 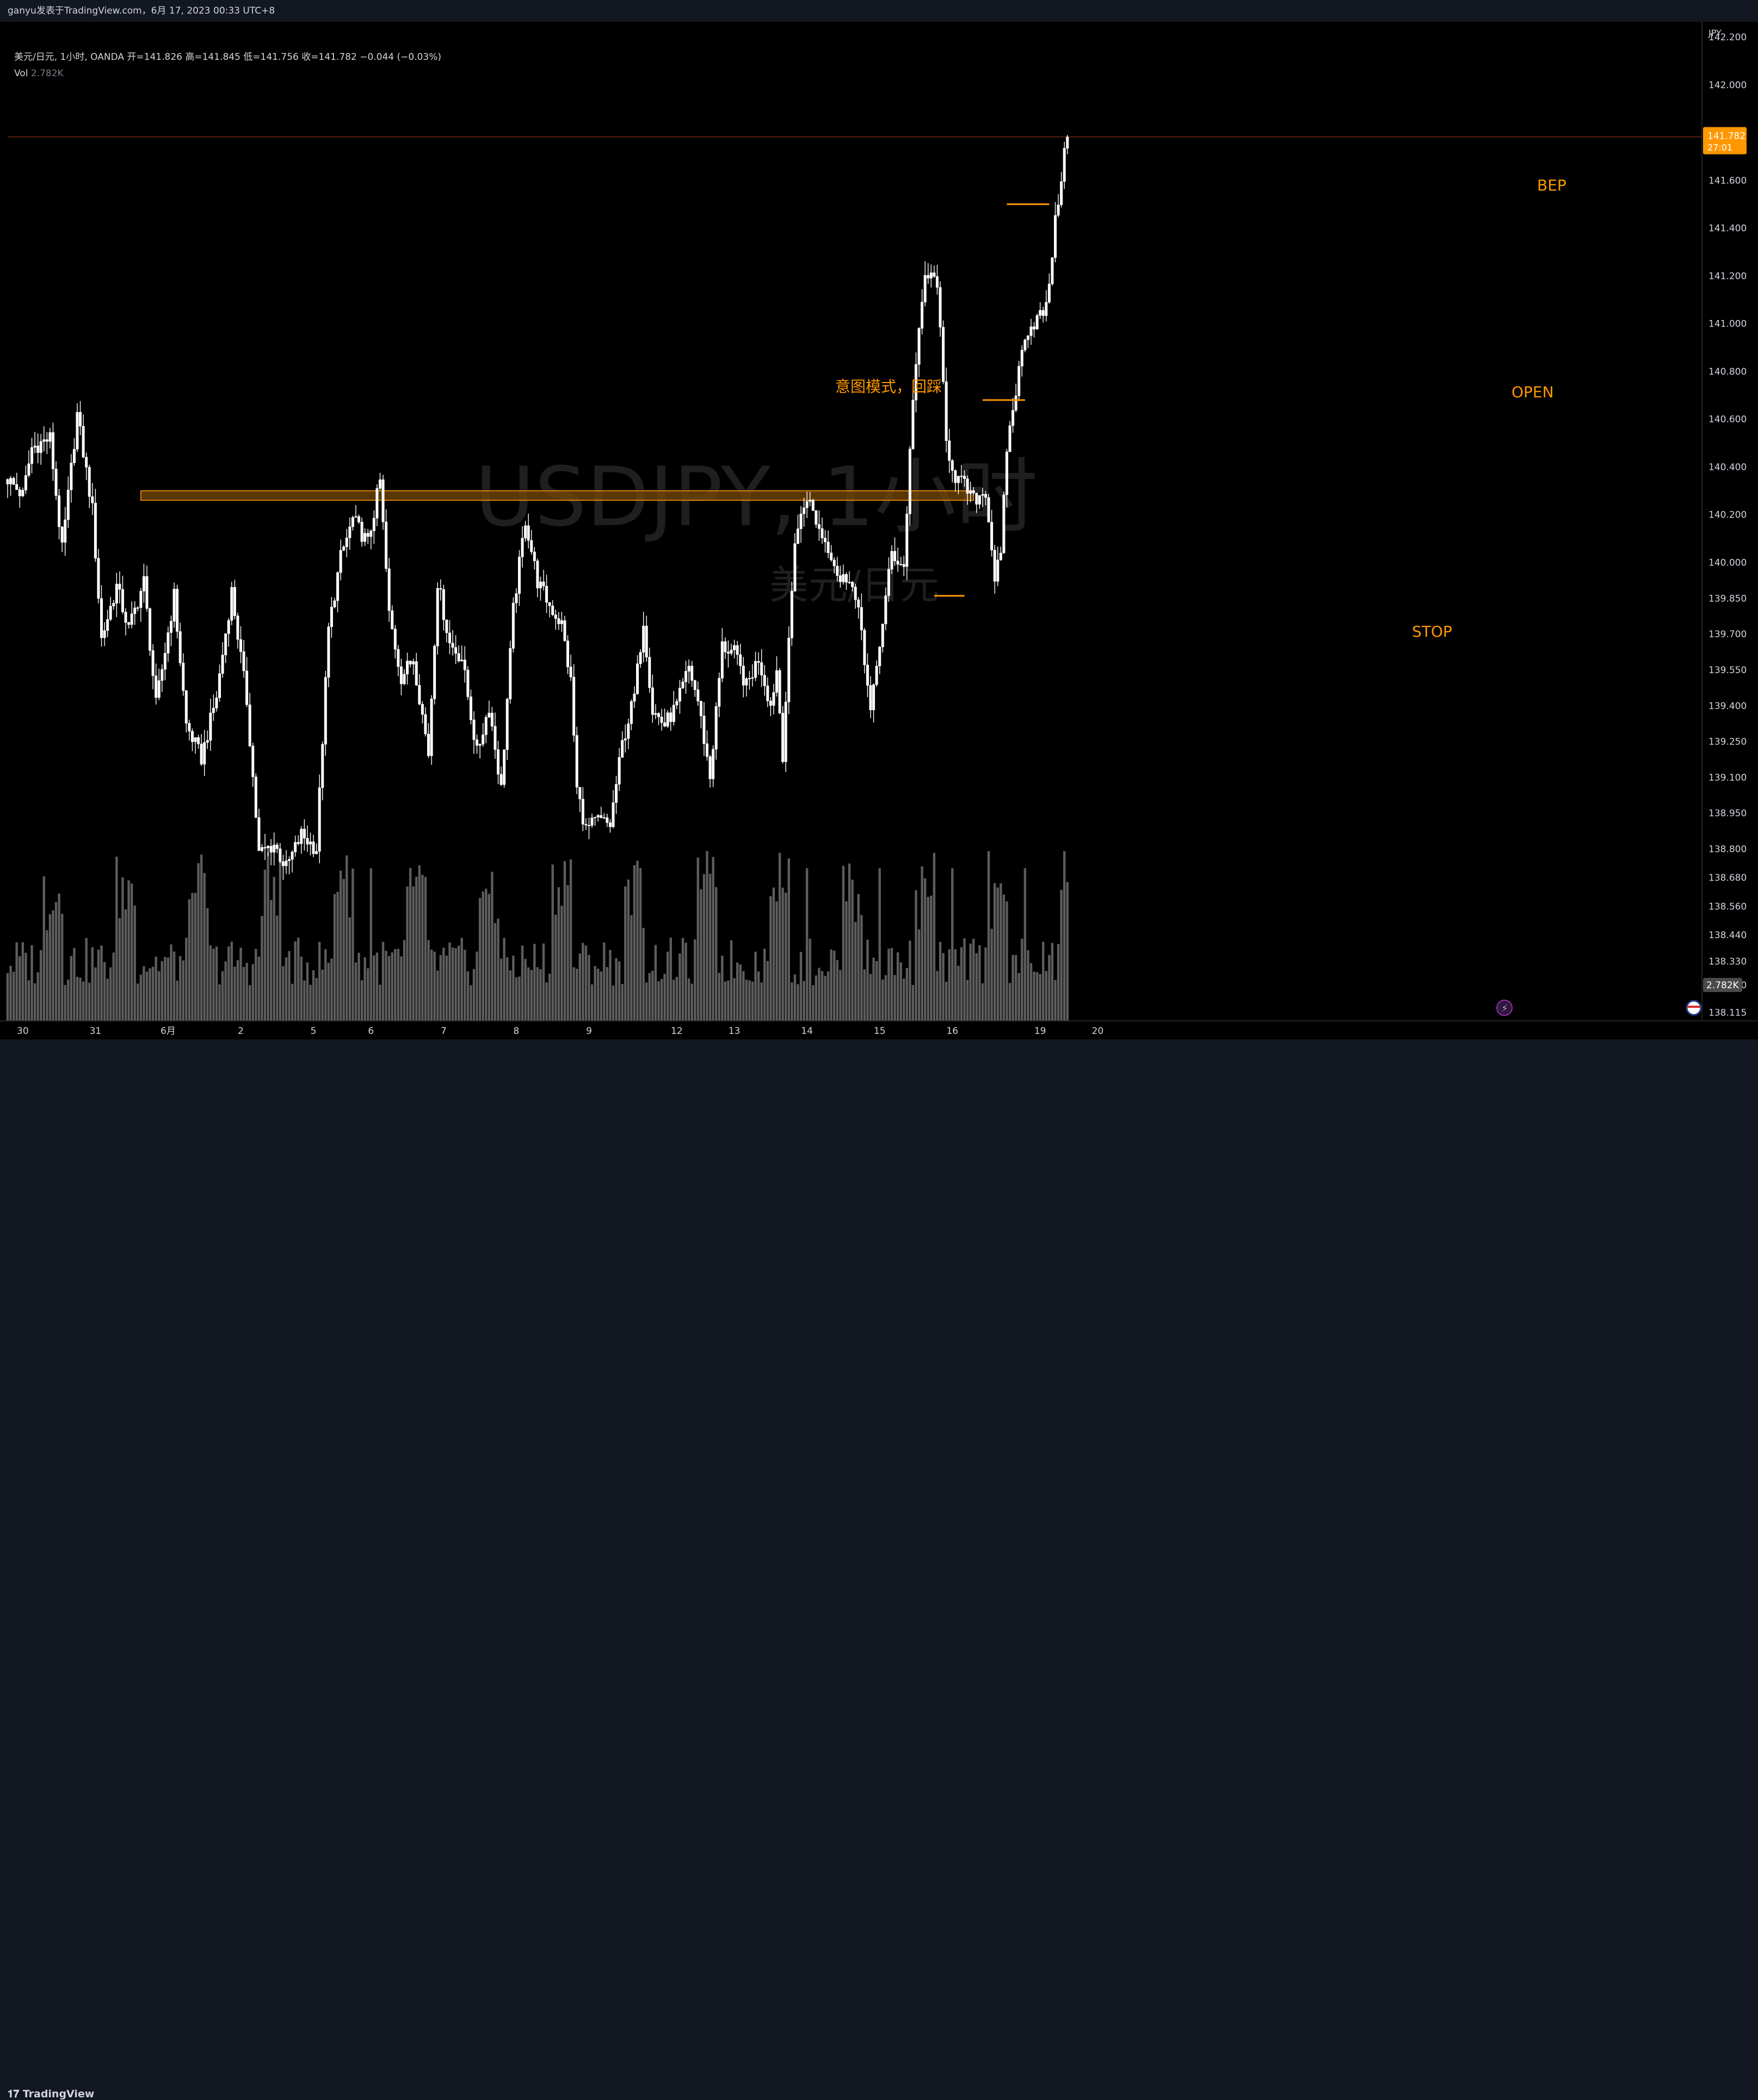 What do you see at coordinates (1533, 392) in the screenshot?
I see `annotation-label: OPEN` at bounding box center [1533, 392].